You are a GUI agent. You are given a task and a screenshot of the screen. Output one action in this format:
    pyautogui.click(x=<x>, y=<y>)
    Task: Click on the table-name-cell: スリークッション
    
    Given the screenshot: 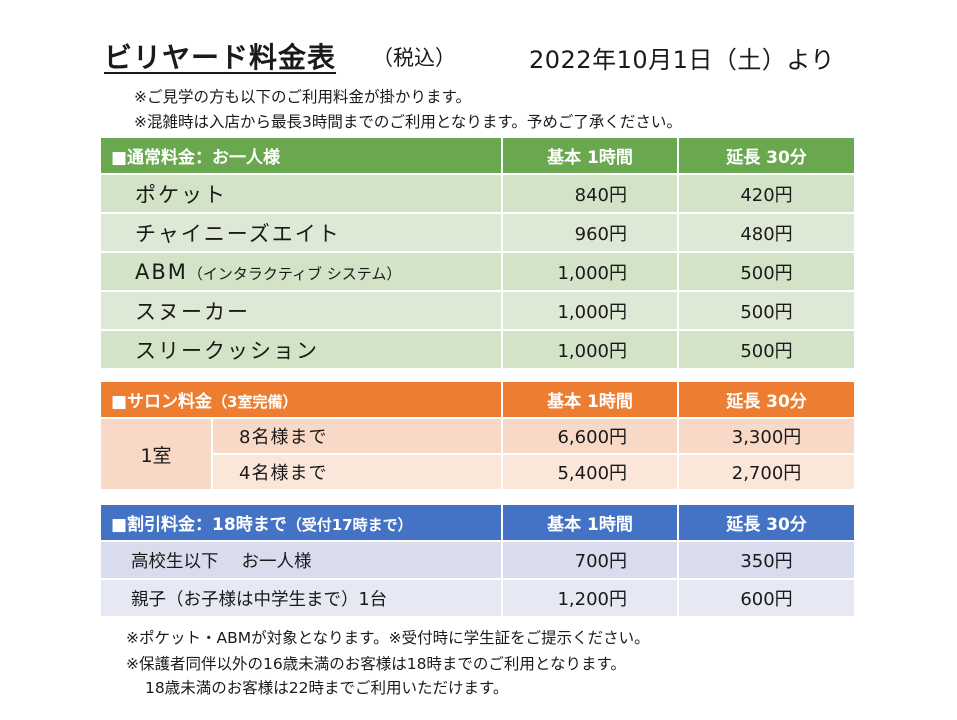 What is the action you would take?
    pyautogui.click(x=302, y=350)
    